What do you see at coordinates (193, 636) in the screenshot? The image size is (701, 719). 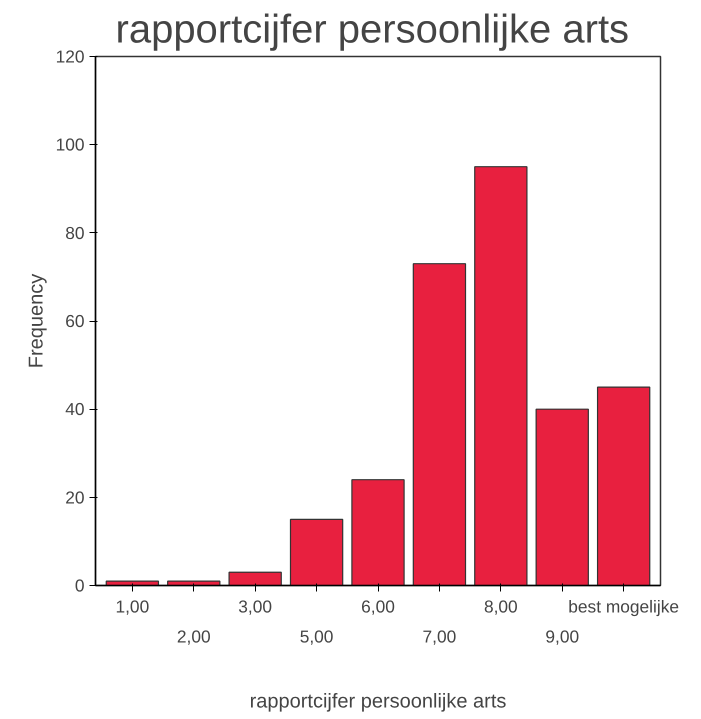 I see `x-tick-label: 2,00` at bounding box center [193, 636].